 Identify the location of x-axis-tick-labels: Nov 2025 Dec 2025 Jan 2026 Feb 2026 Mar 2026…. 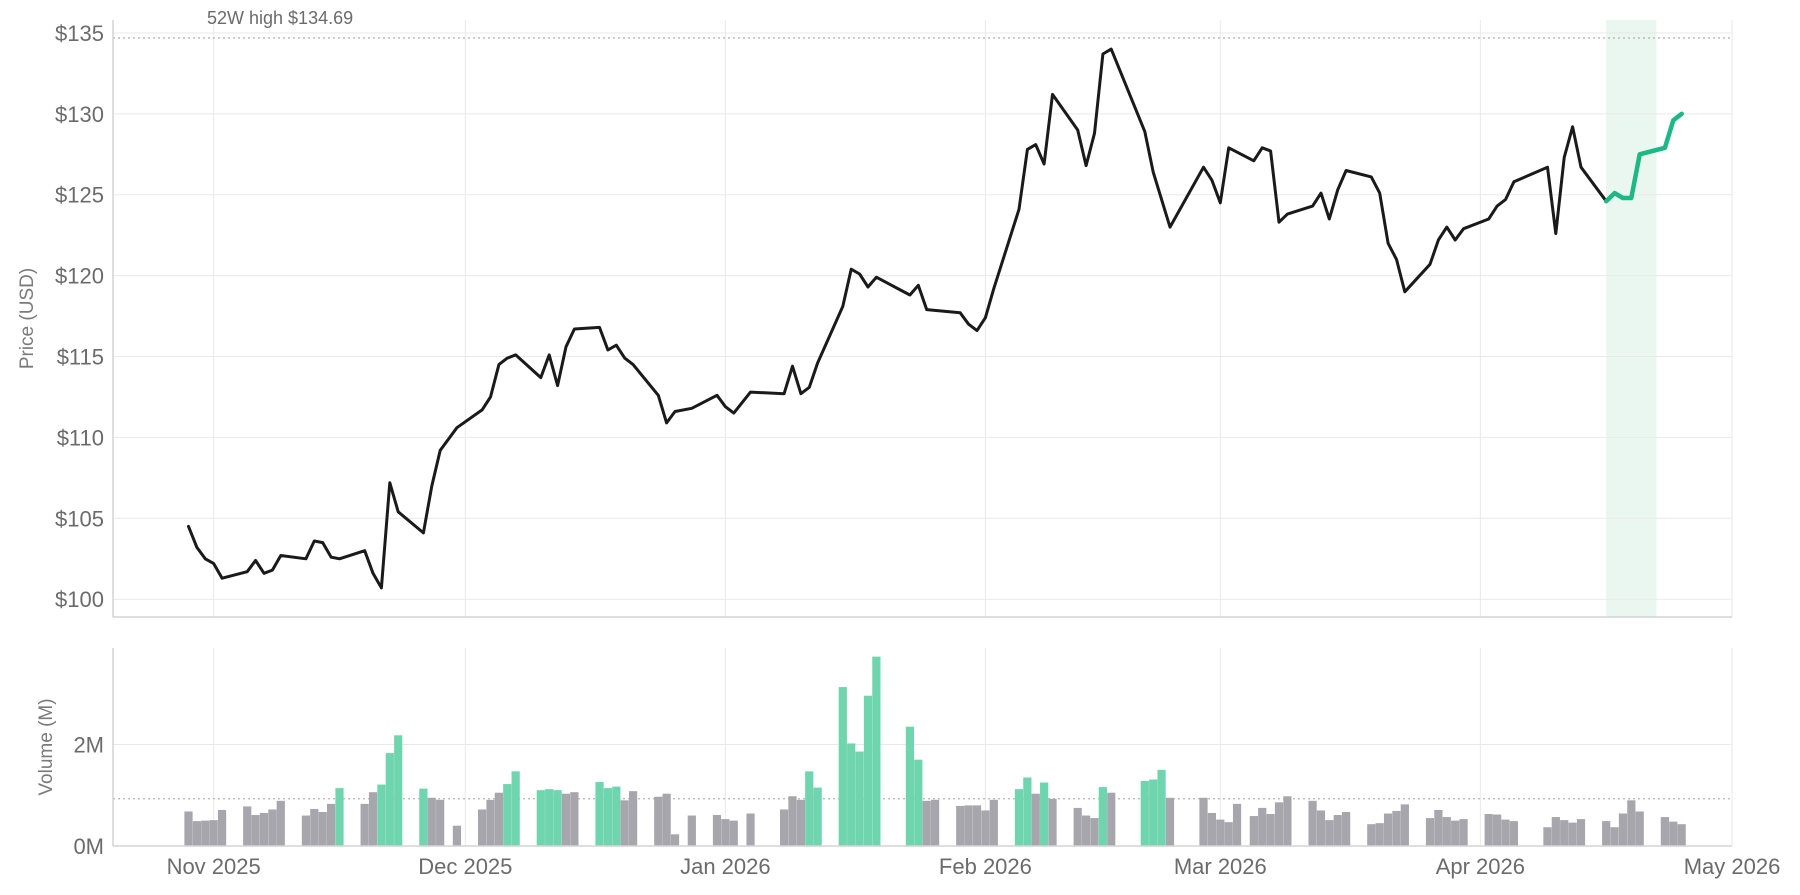
(974, 866).